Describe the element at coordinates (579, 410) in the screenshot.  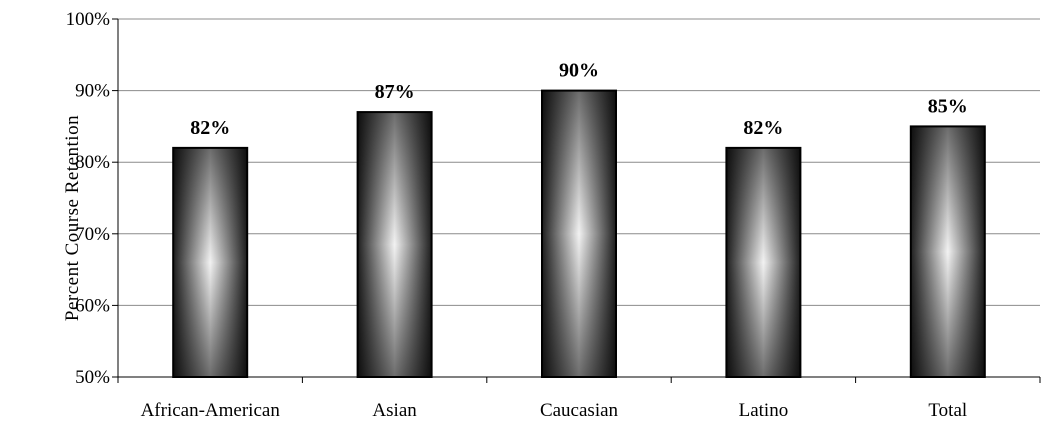
I see `x-tick-label: Caucasian` at that location.